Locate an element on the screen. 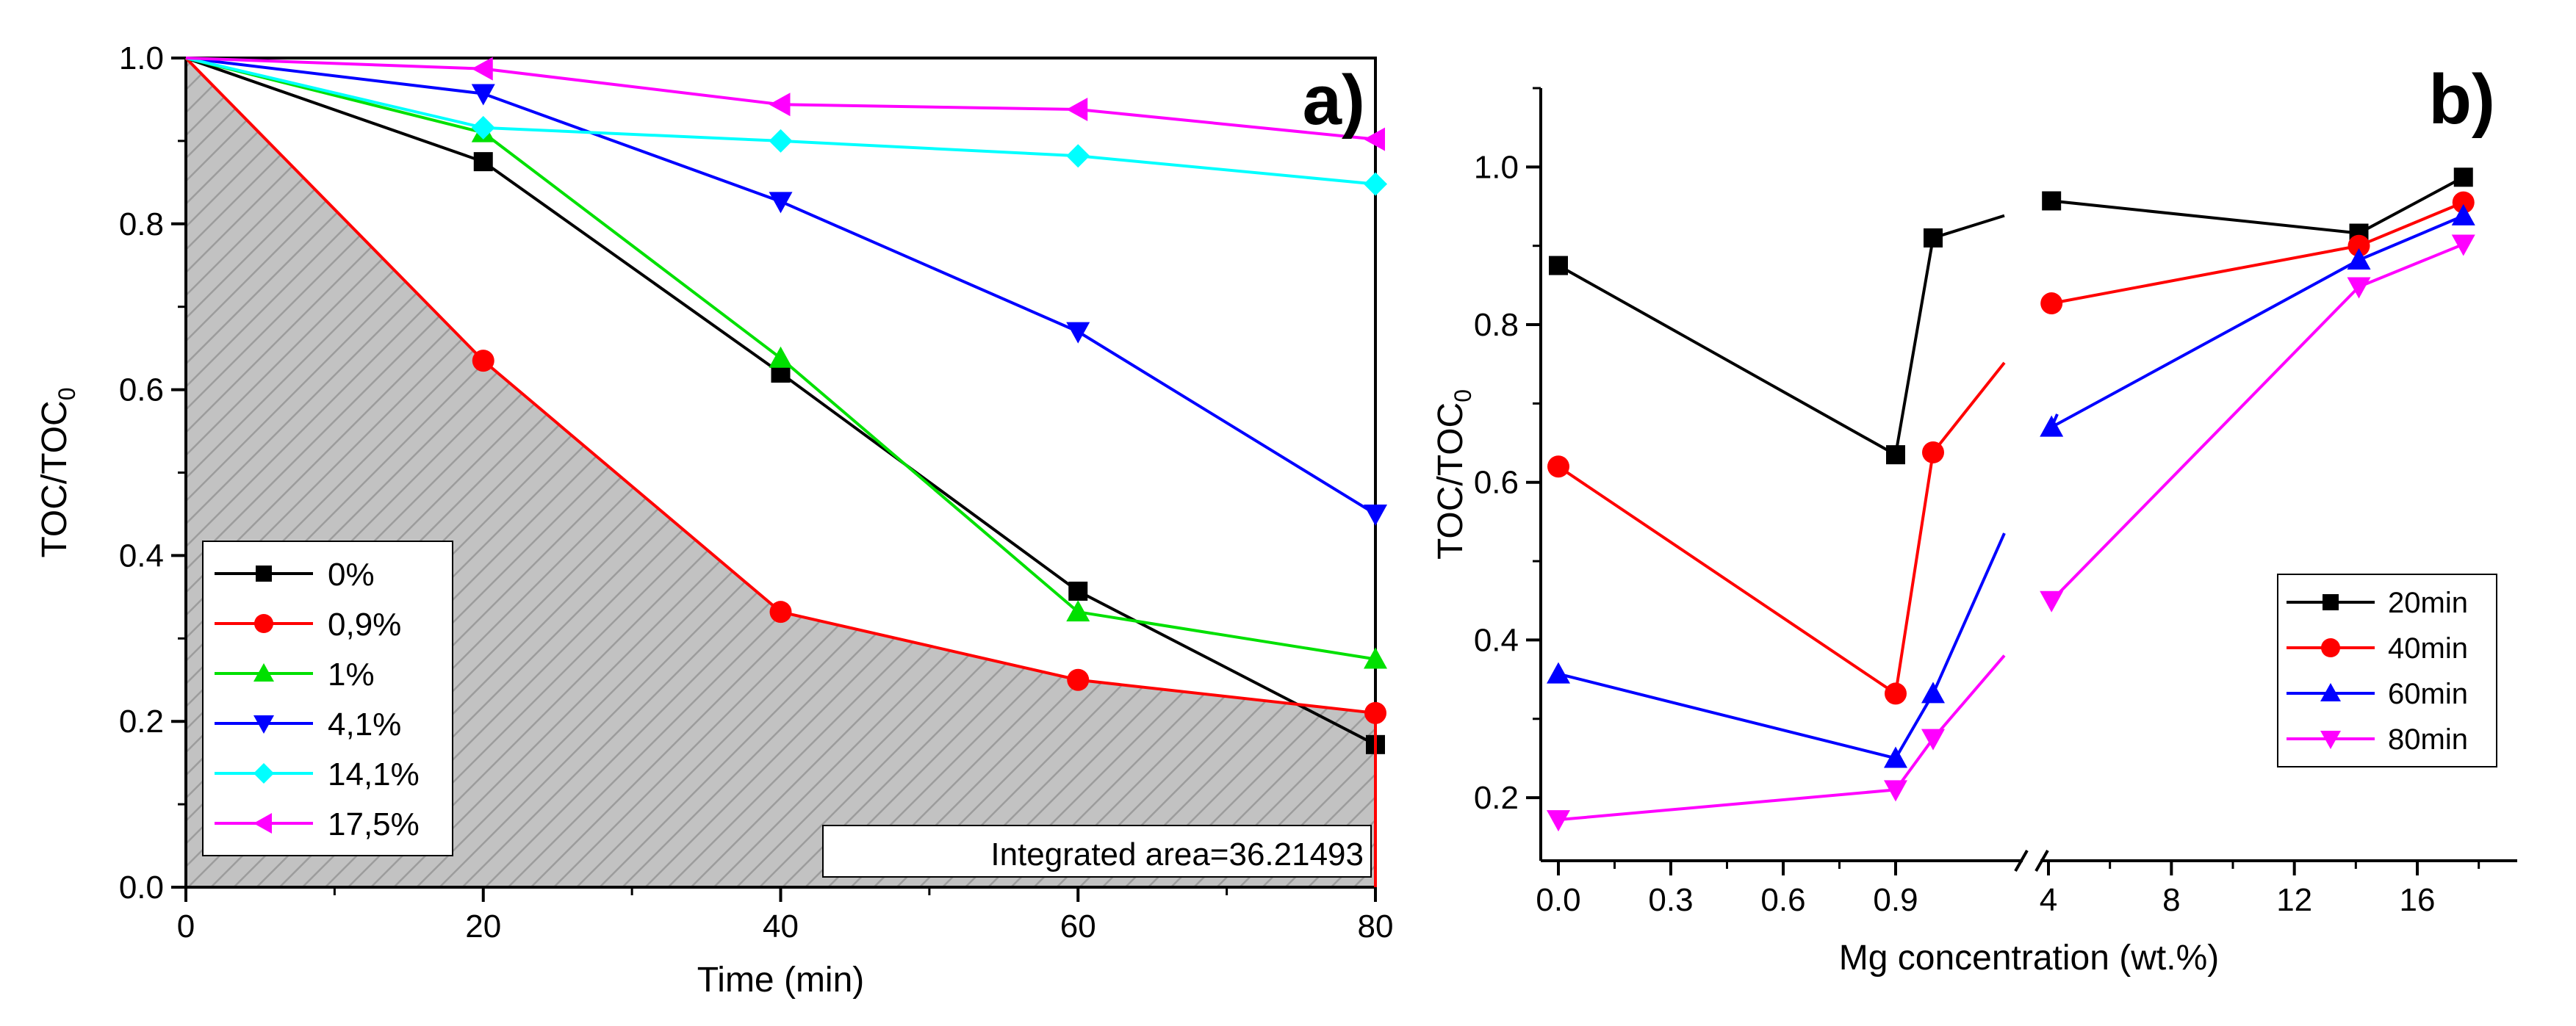  legend-label: 14,1% is located at coordinates (374, 774).